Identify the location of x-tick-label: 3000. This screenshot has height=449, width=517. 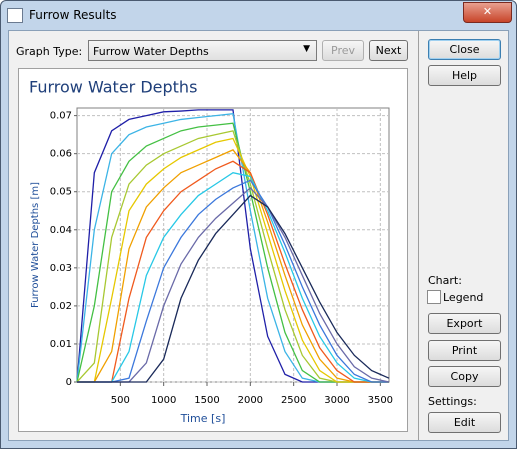
(336, 400).